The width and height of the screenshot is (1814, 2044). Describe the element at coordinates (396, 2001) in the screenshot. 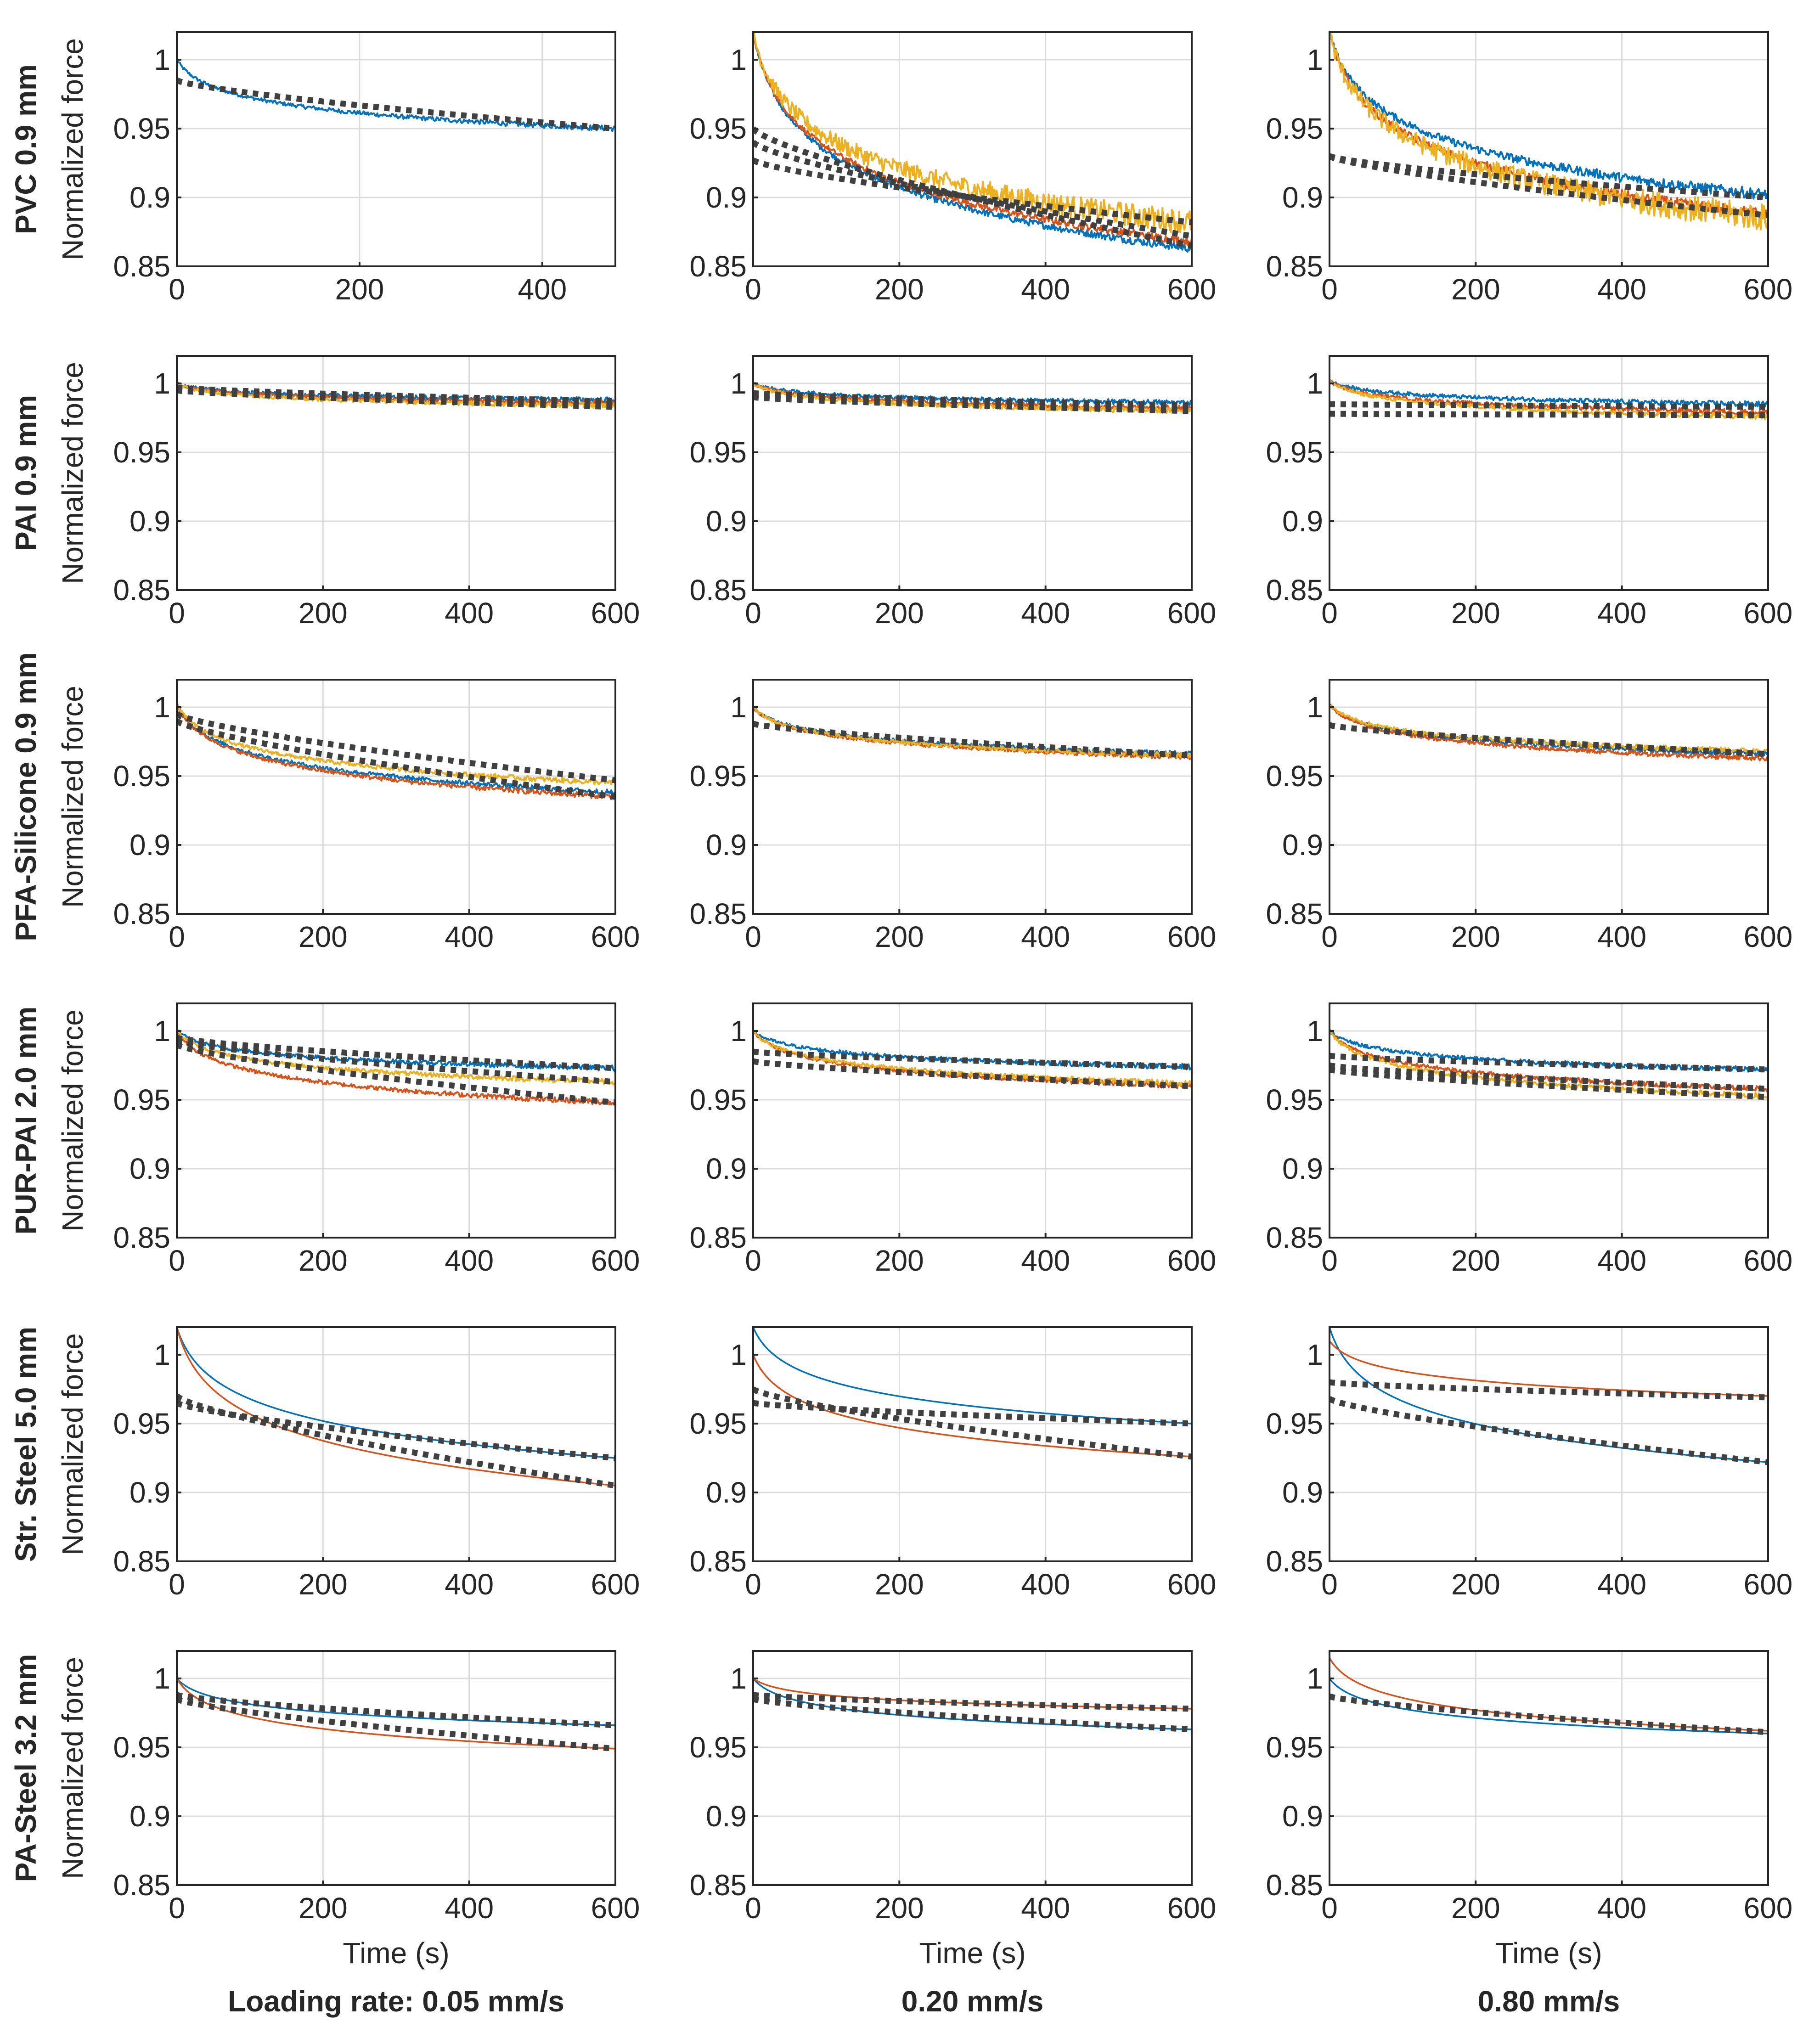

I see `column-label: Loading rate: 0.05 mm/s` at that location.